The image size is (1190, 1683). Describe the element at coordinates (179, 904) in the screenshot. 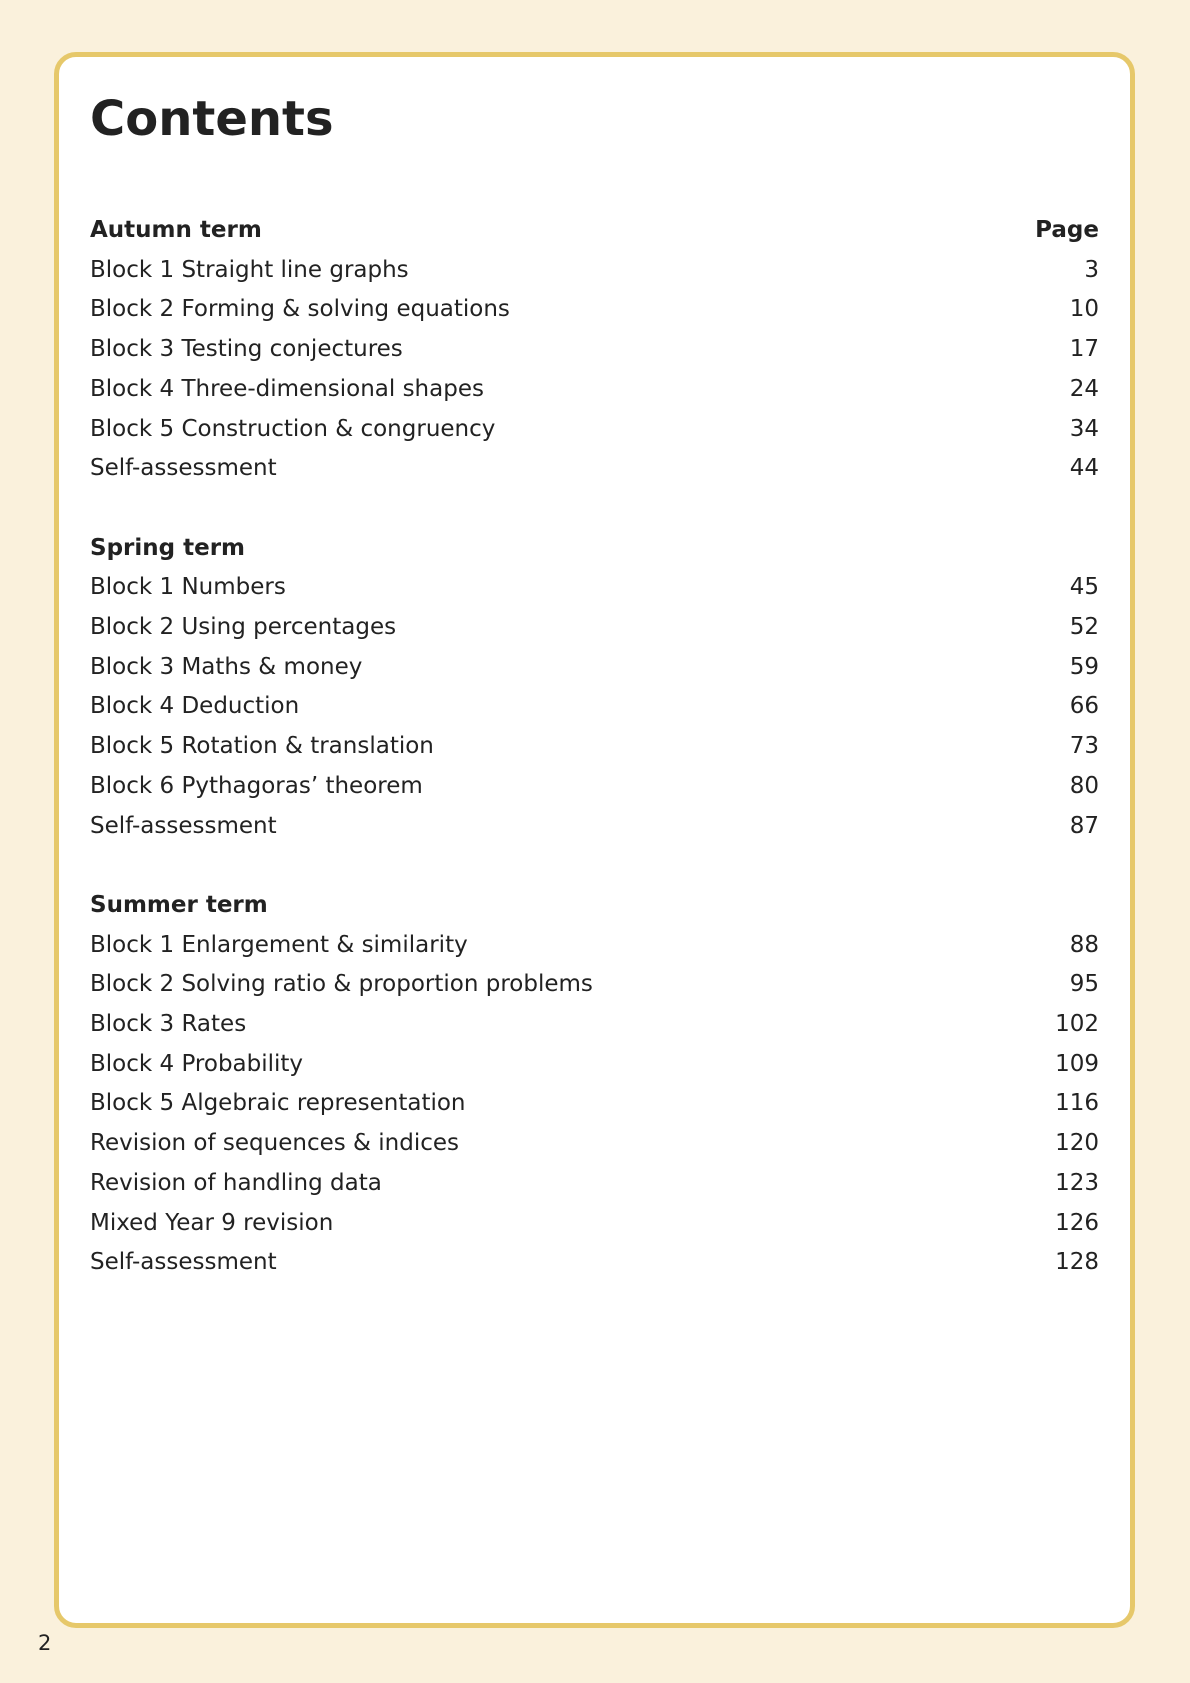

I see `section-heading: Summer term` at that location.